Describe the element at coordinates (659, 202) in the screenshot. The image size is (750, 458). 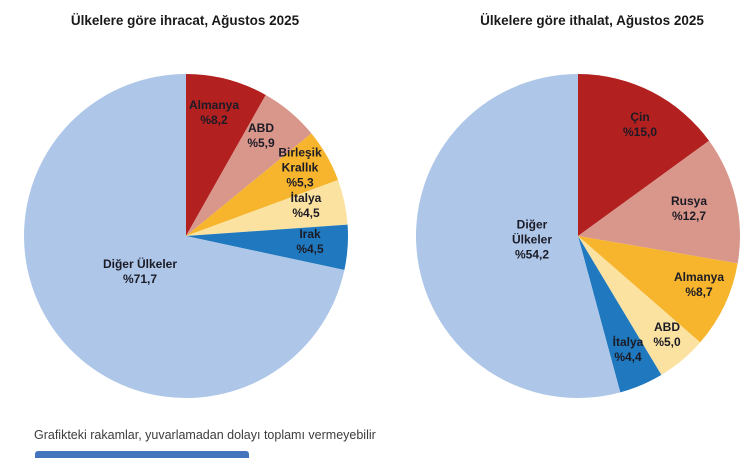
I see `pie-slice-rusya` at that location.